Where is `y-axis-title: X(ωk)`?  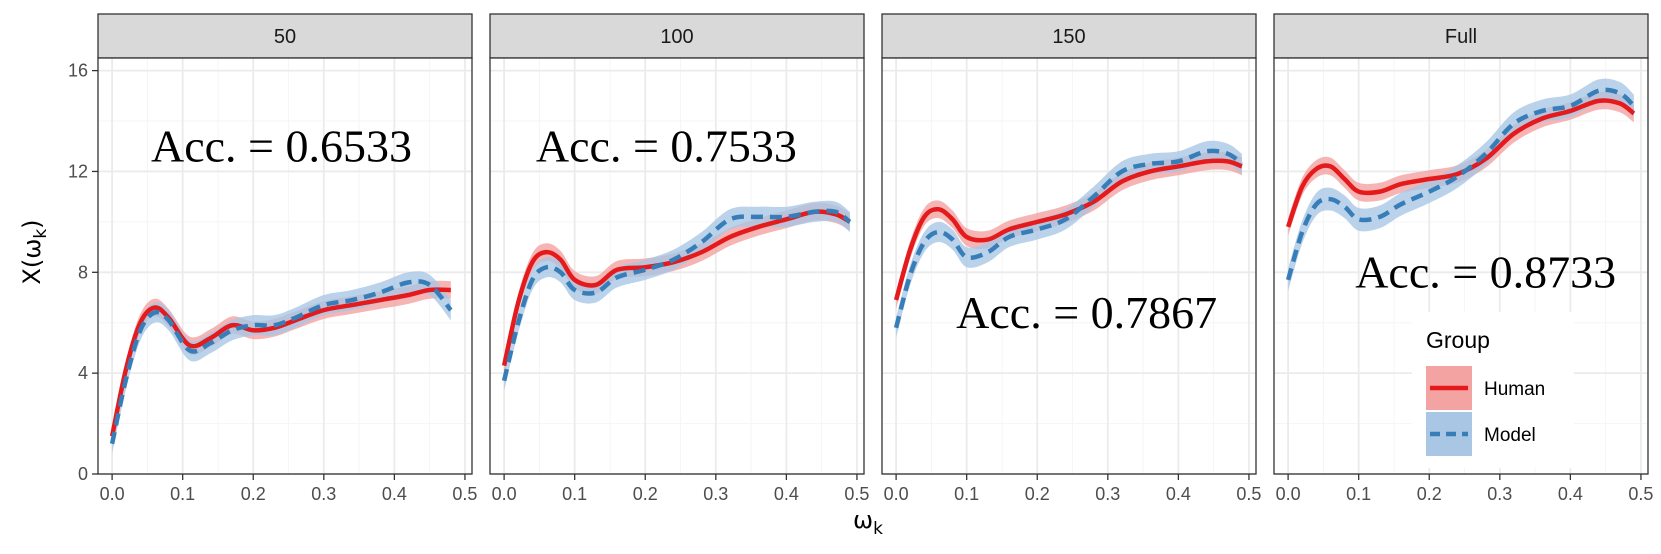 y-axis-title: X(ωk) is located at coordinates (34, 251).